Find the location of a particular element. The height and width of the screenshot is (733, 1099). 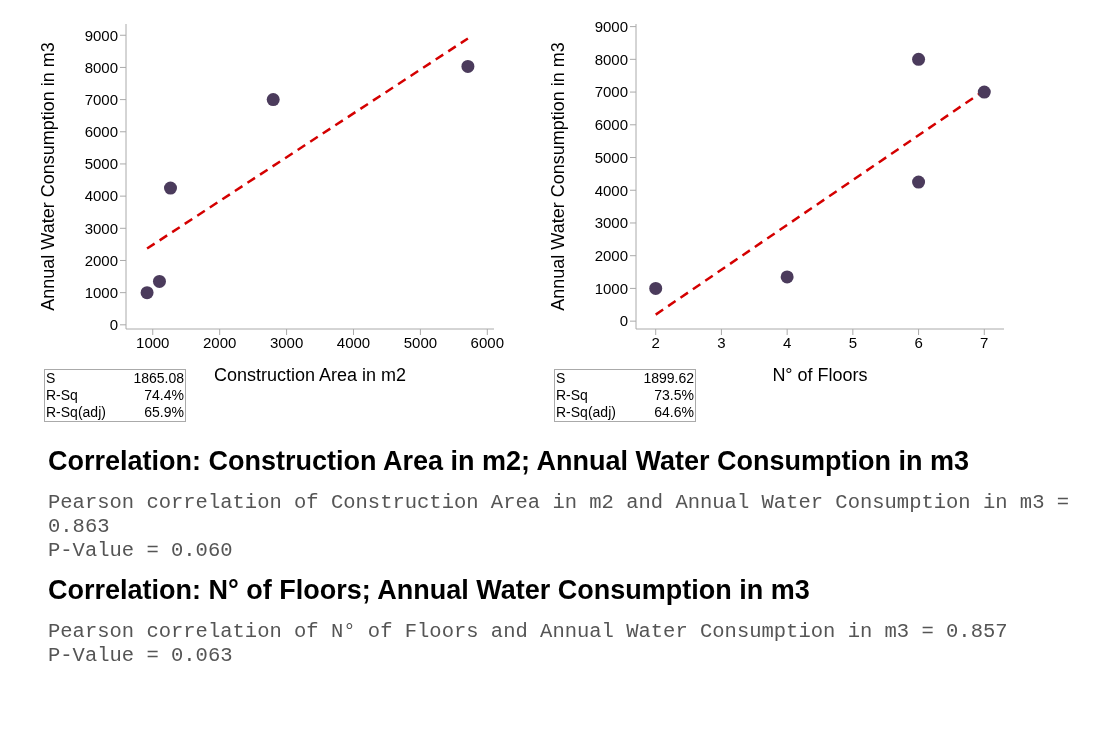

text: R-Sq(adj) 64.6% is located at coordinates (625, 412).